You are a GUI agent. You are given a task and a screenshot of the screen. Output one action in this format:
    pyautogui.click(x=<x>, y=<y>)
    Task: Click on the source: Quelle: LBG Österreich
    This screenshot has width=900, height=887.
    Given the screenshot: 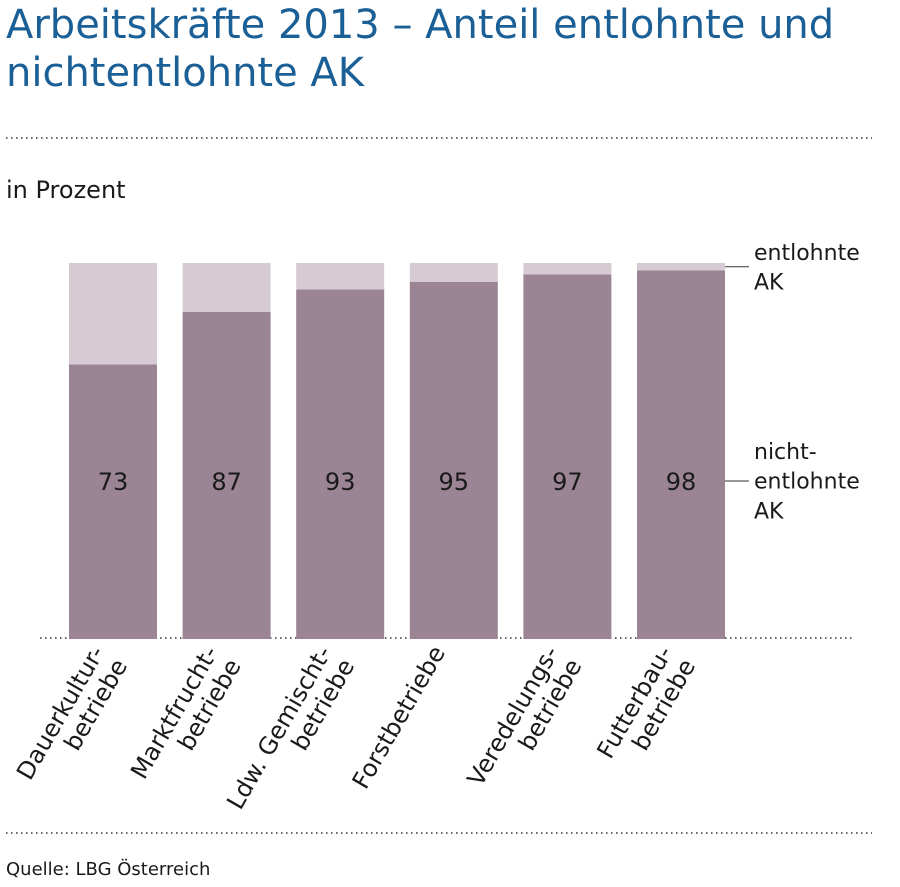 What is the action you would take?
    pyautogui.click(x=108, y=869)
    